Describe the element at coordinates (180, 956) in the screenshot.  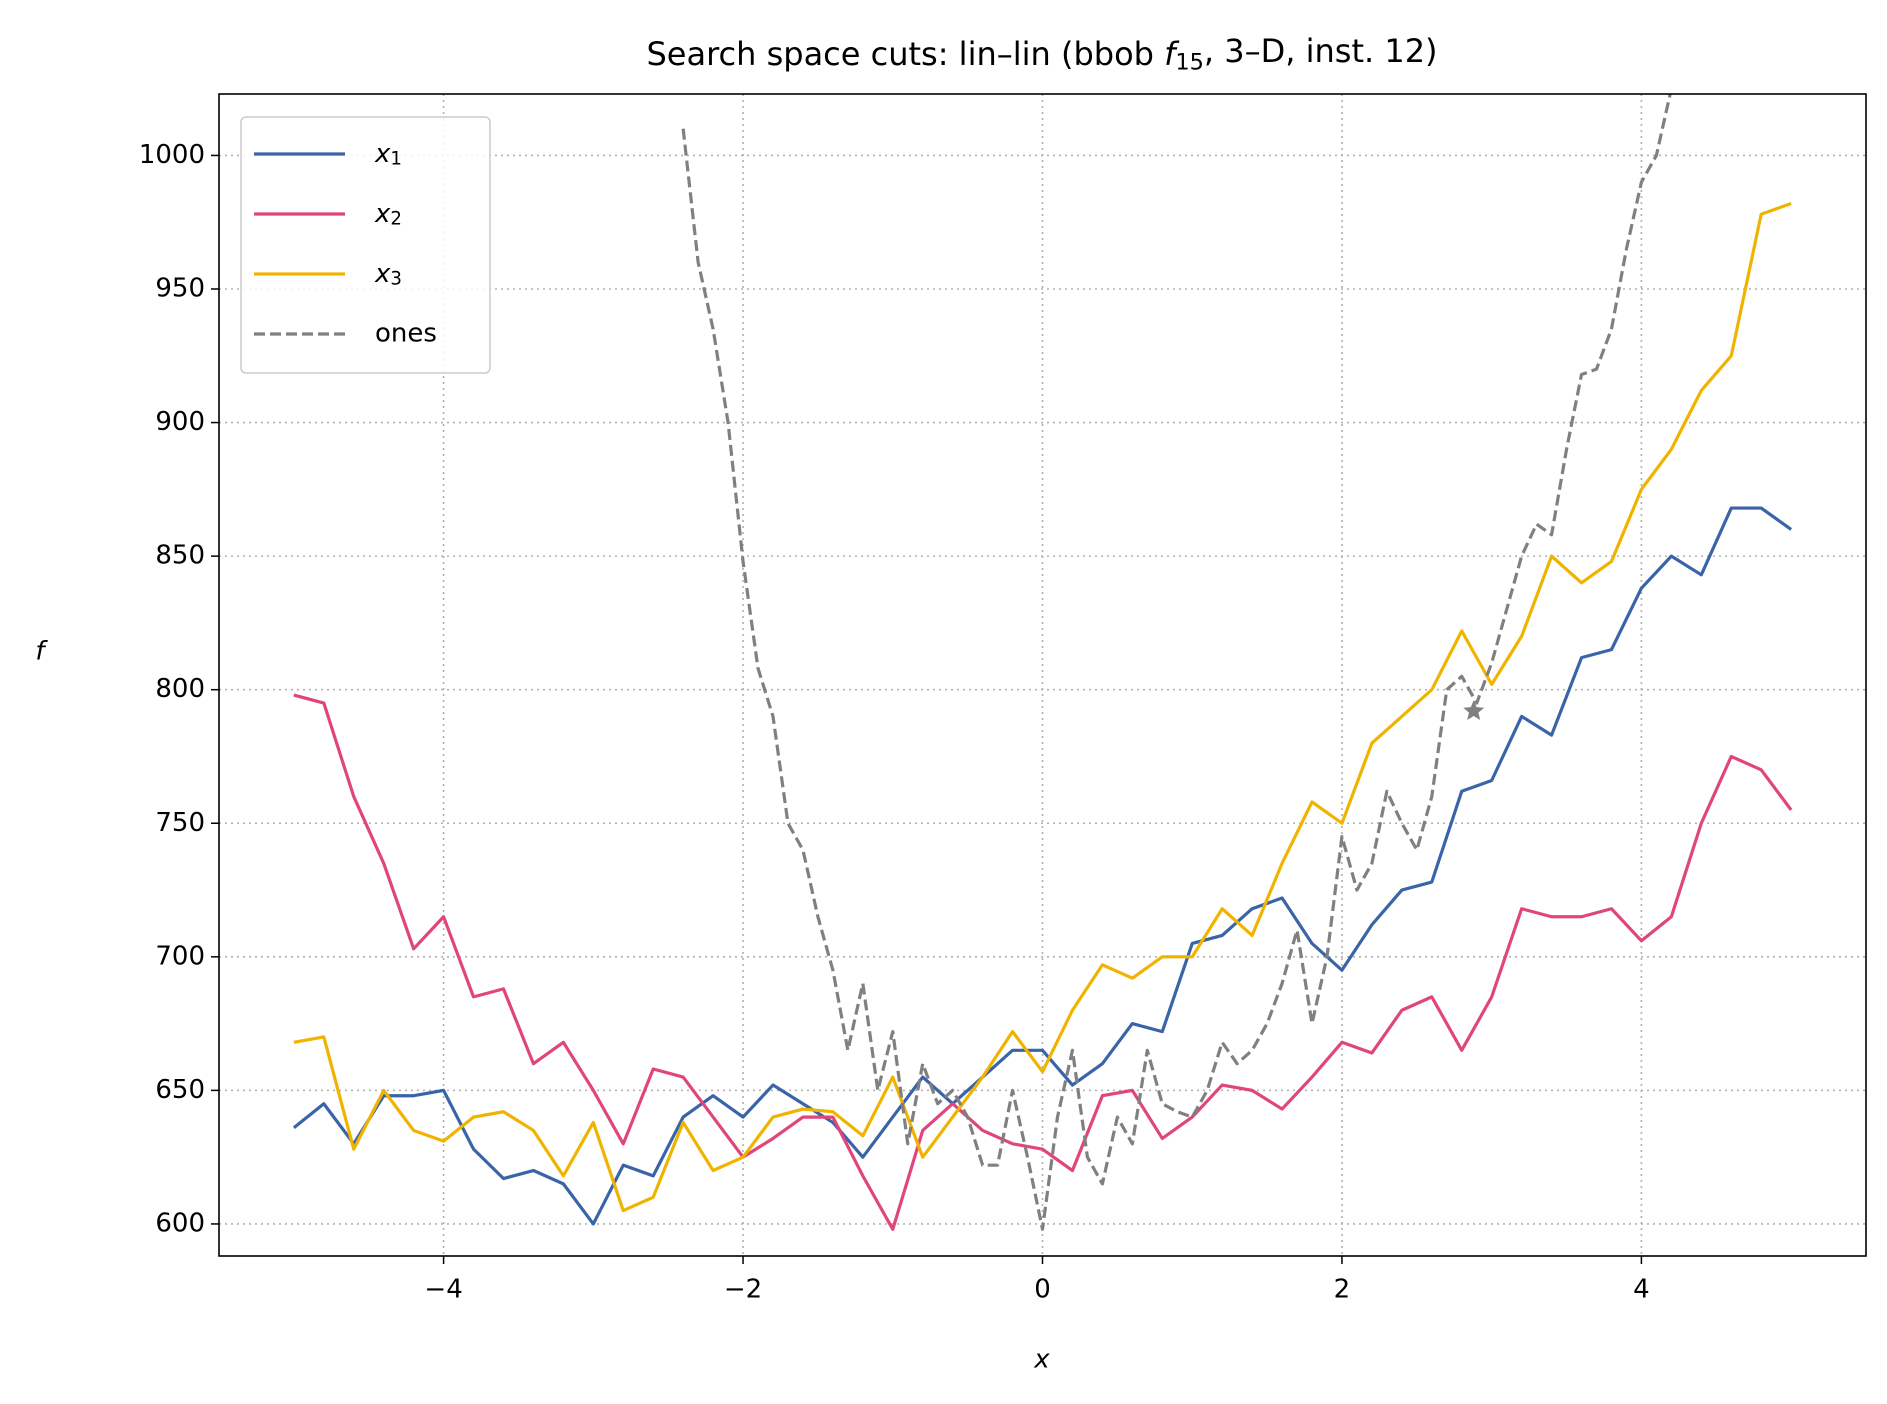
I see `y-tick-label: 700` at that location.